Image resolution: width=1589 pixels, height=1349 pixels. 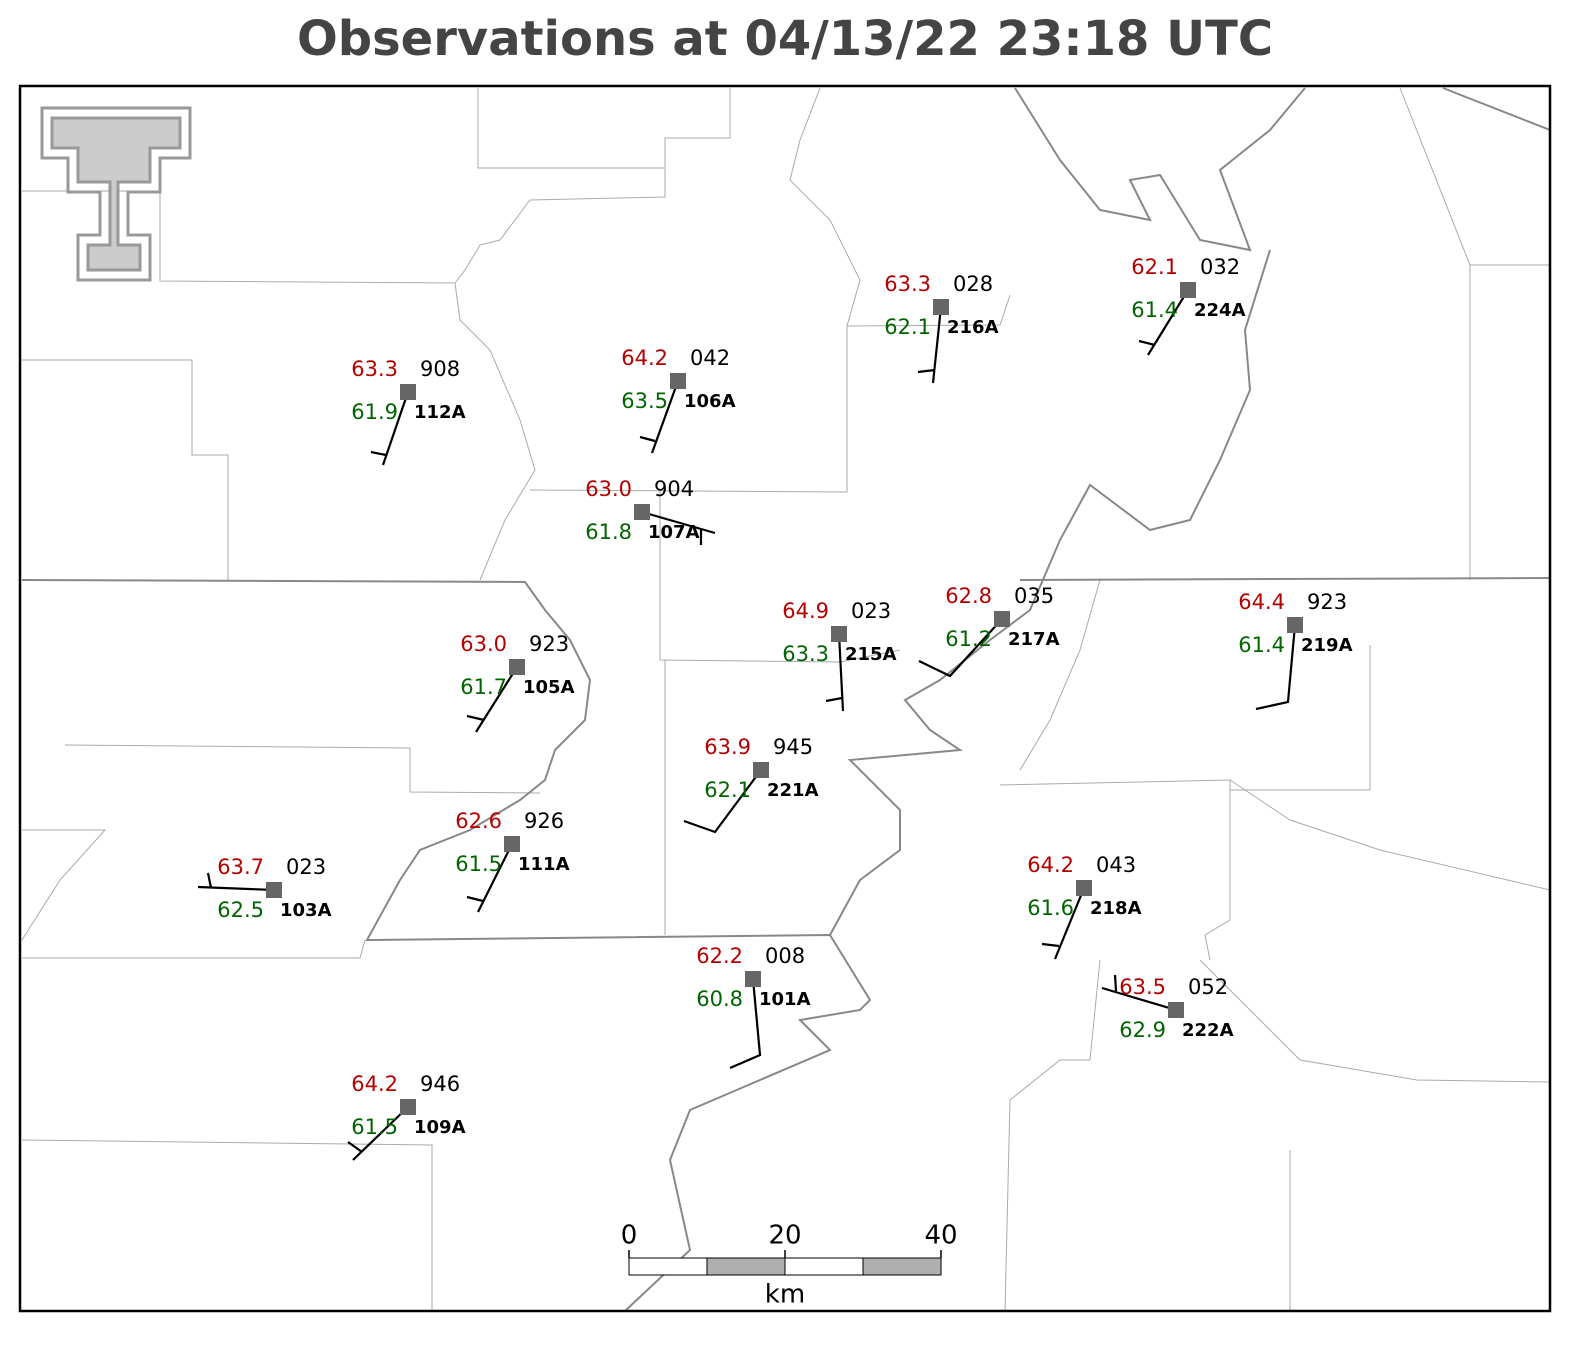 I want to click on scale-tick-label: 20, so click(x=784, y=1236).